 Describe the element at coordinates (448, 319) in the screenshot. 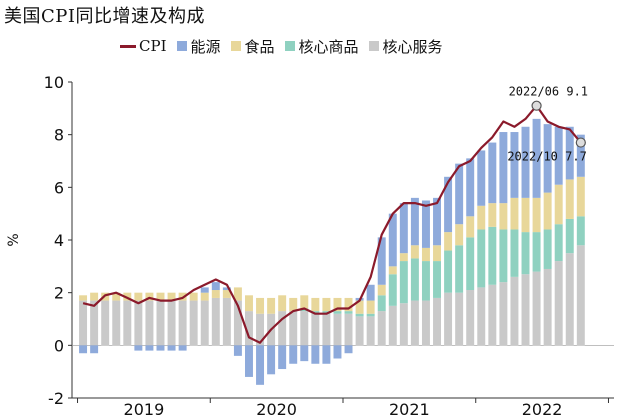

I see `bar-核心服务-2021-10` at that location.